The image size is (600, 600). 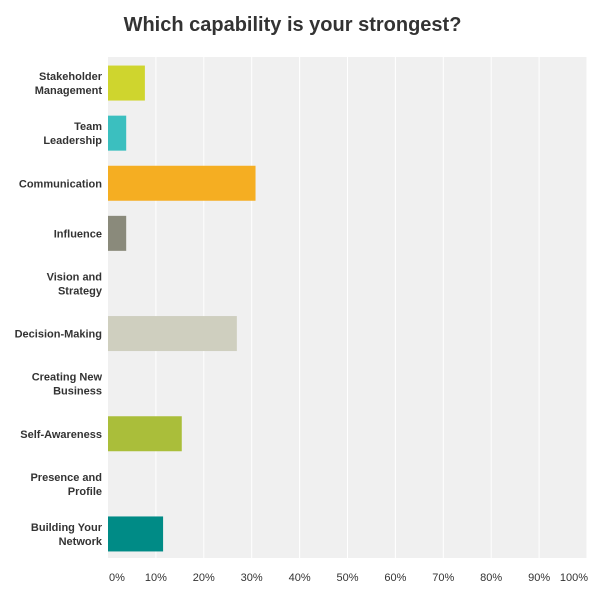 What do you see at coordinates (117, 578) in the screenshot?
I see `x-tick-label: 0%` at bounding box center [117, 578].